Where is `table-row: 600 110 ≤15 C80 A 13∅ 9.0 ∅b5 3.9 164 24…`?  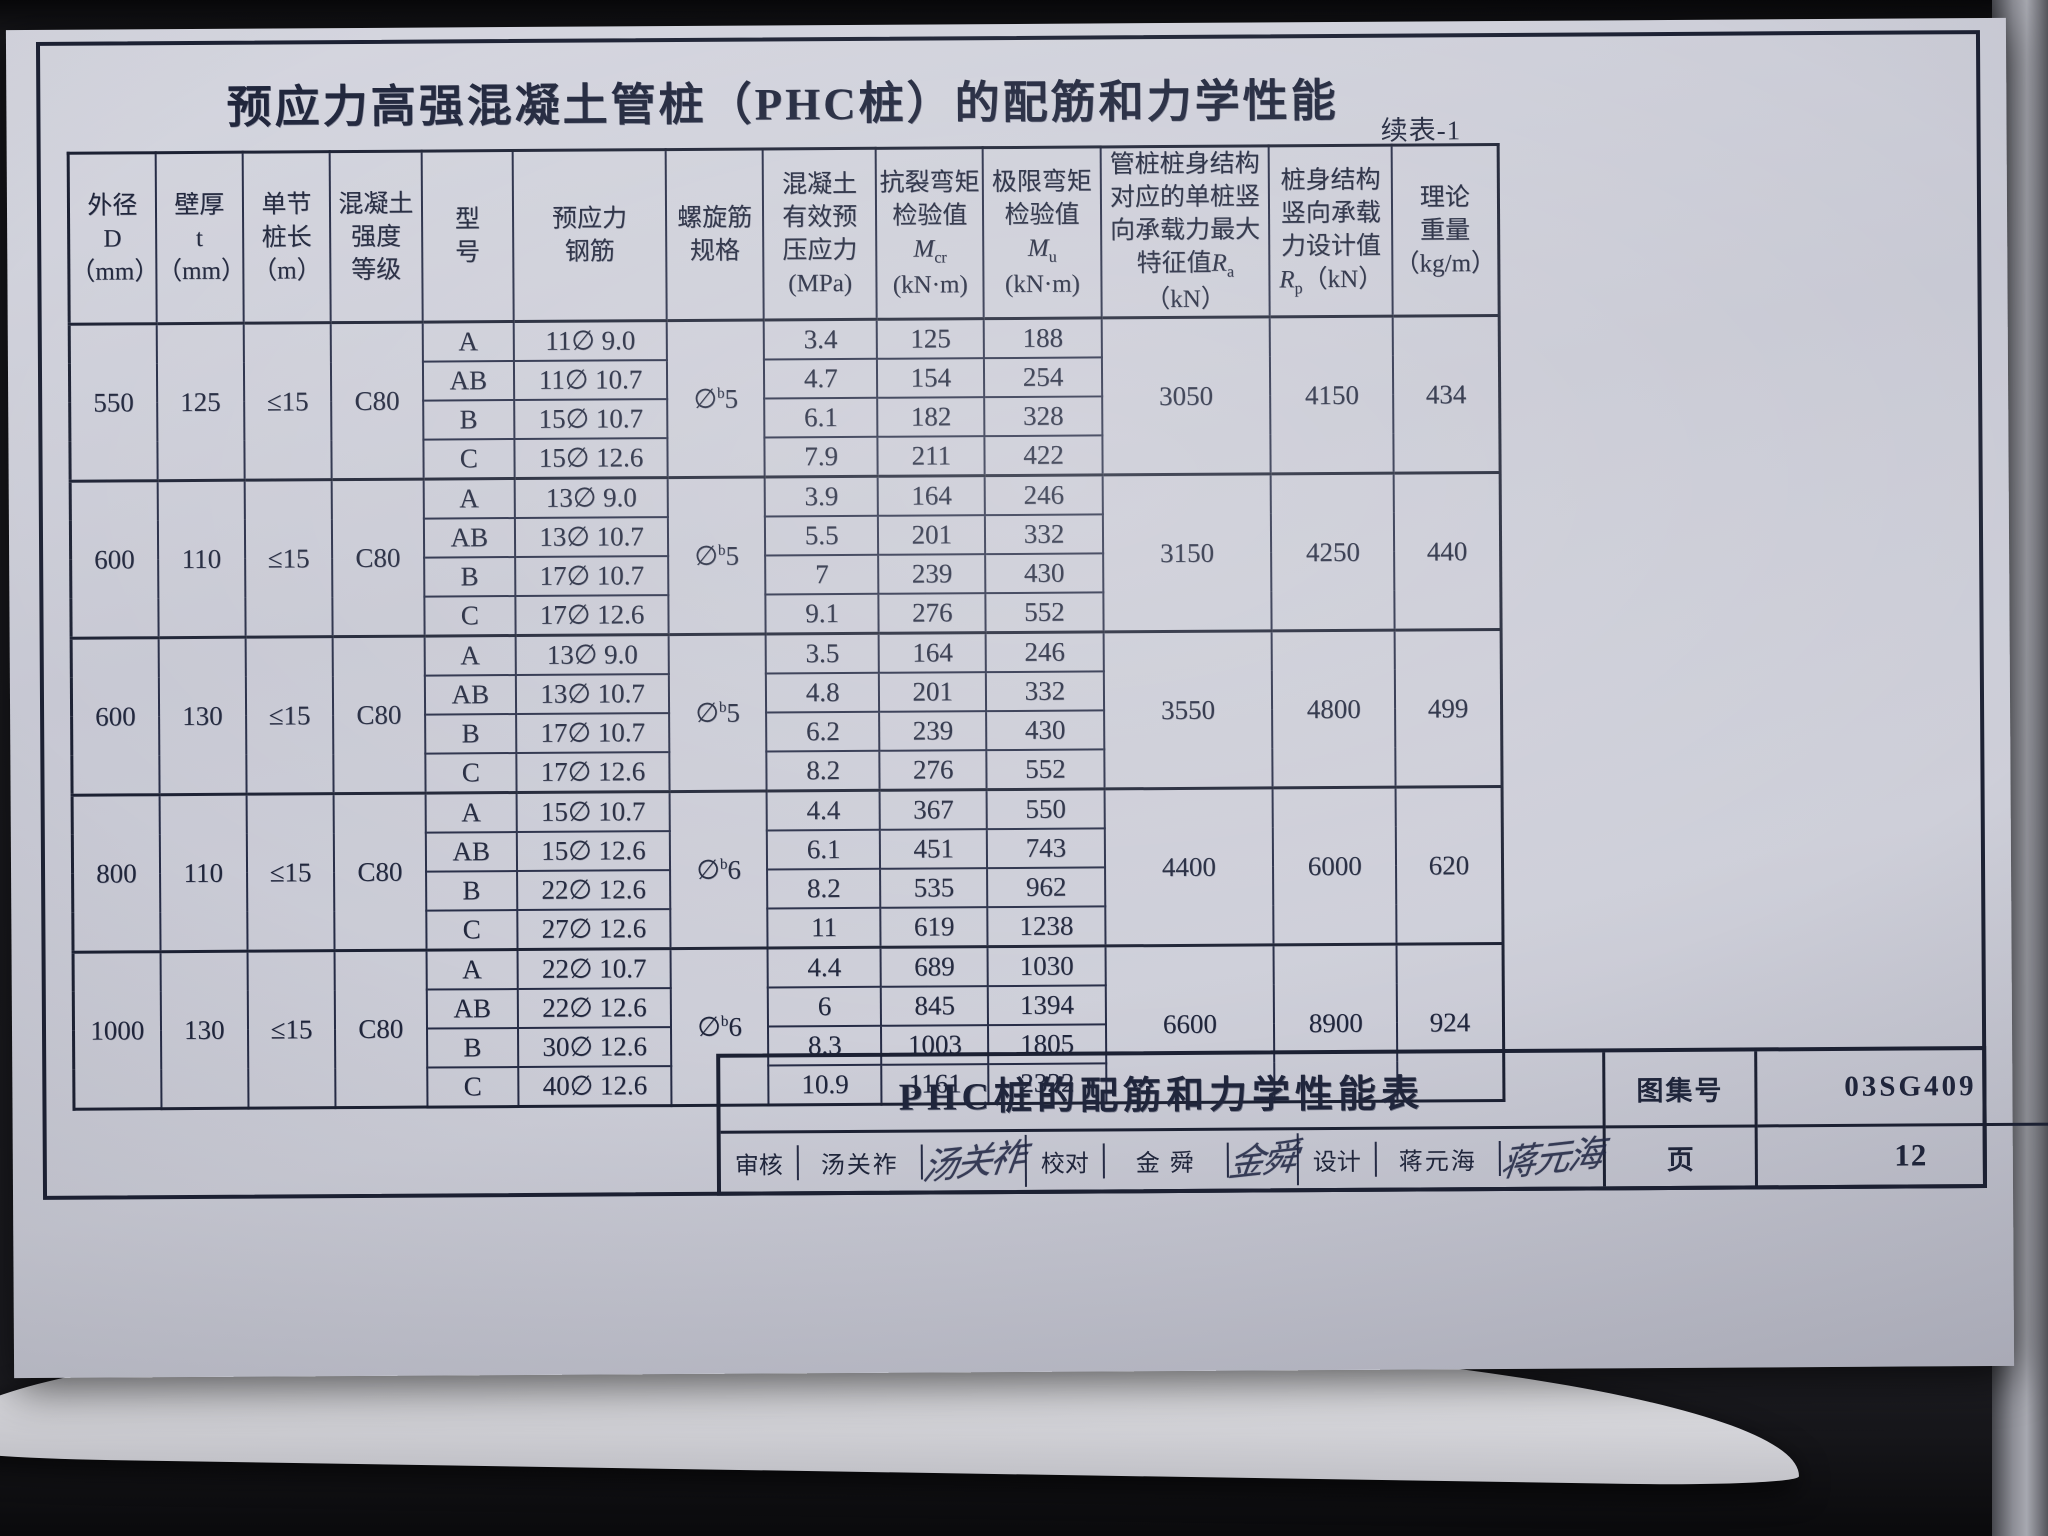 table-row: 600 110 ≤15 C80 A 13∅ 9.0 ∅b5 3.9 164 24… is located at coordinates (785, 555).